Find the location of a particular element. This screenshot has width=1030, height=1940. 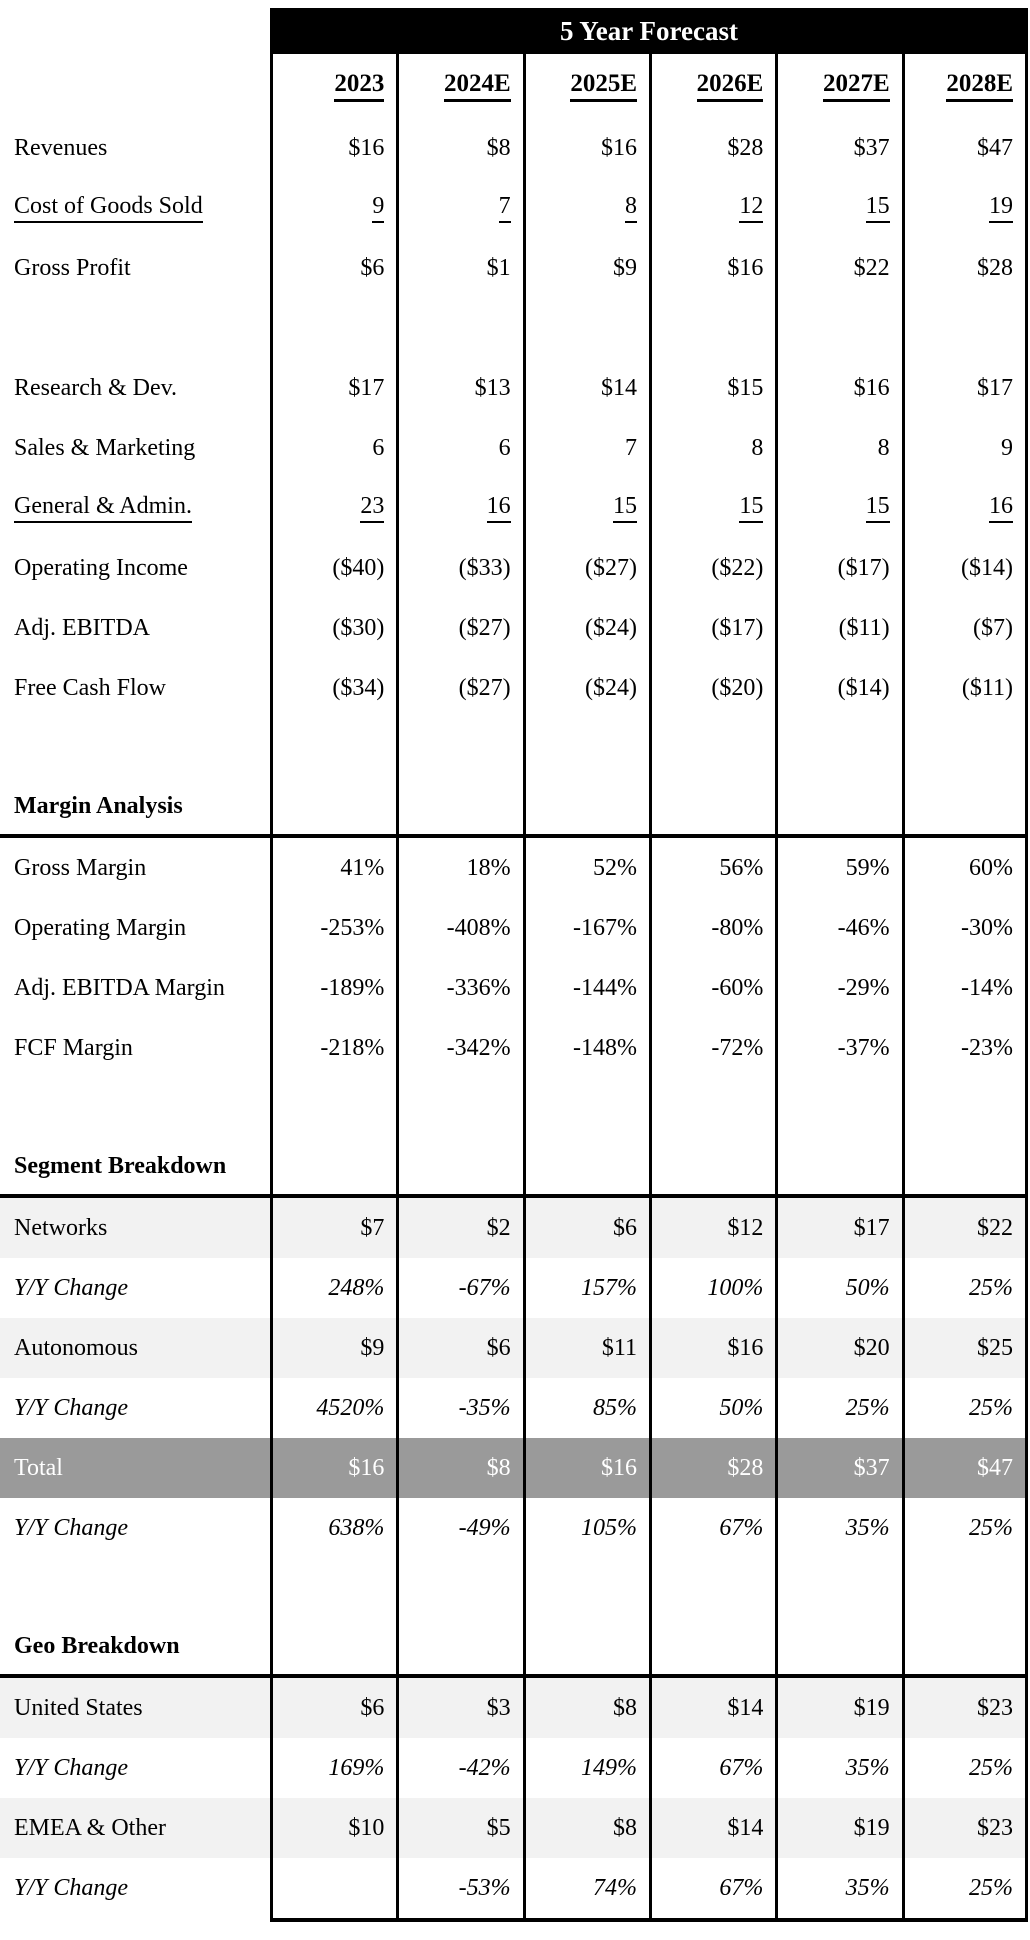

value-cell: $23 is located at coordinates (964, 1708).